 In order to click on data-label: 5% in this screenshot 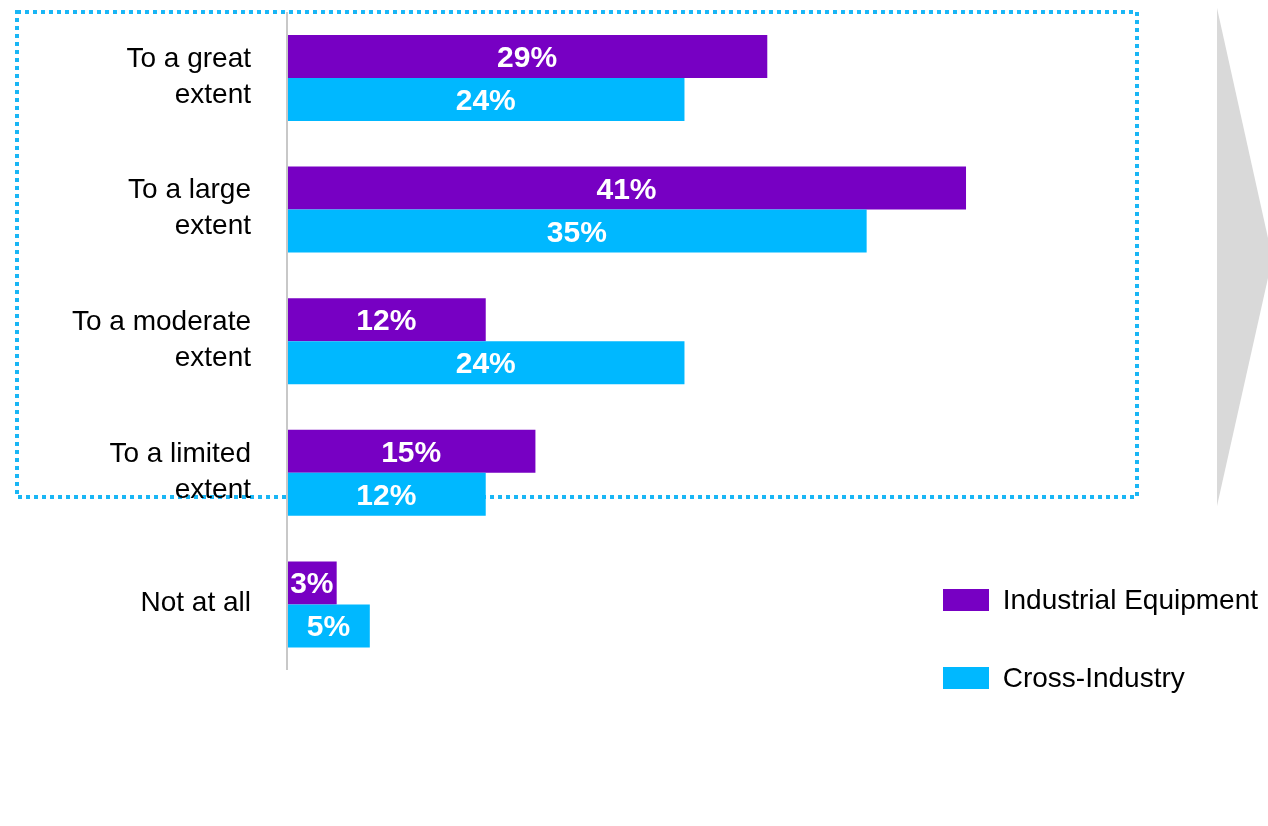, I will do `click(328, 626)`.